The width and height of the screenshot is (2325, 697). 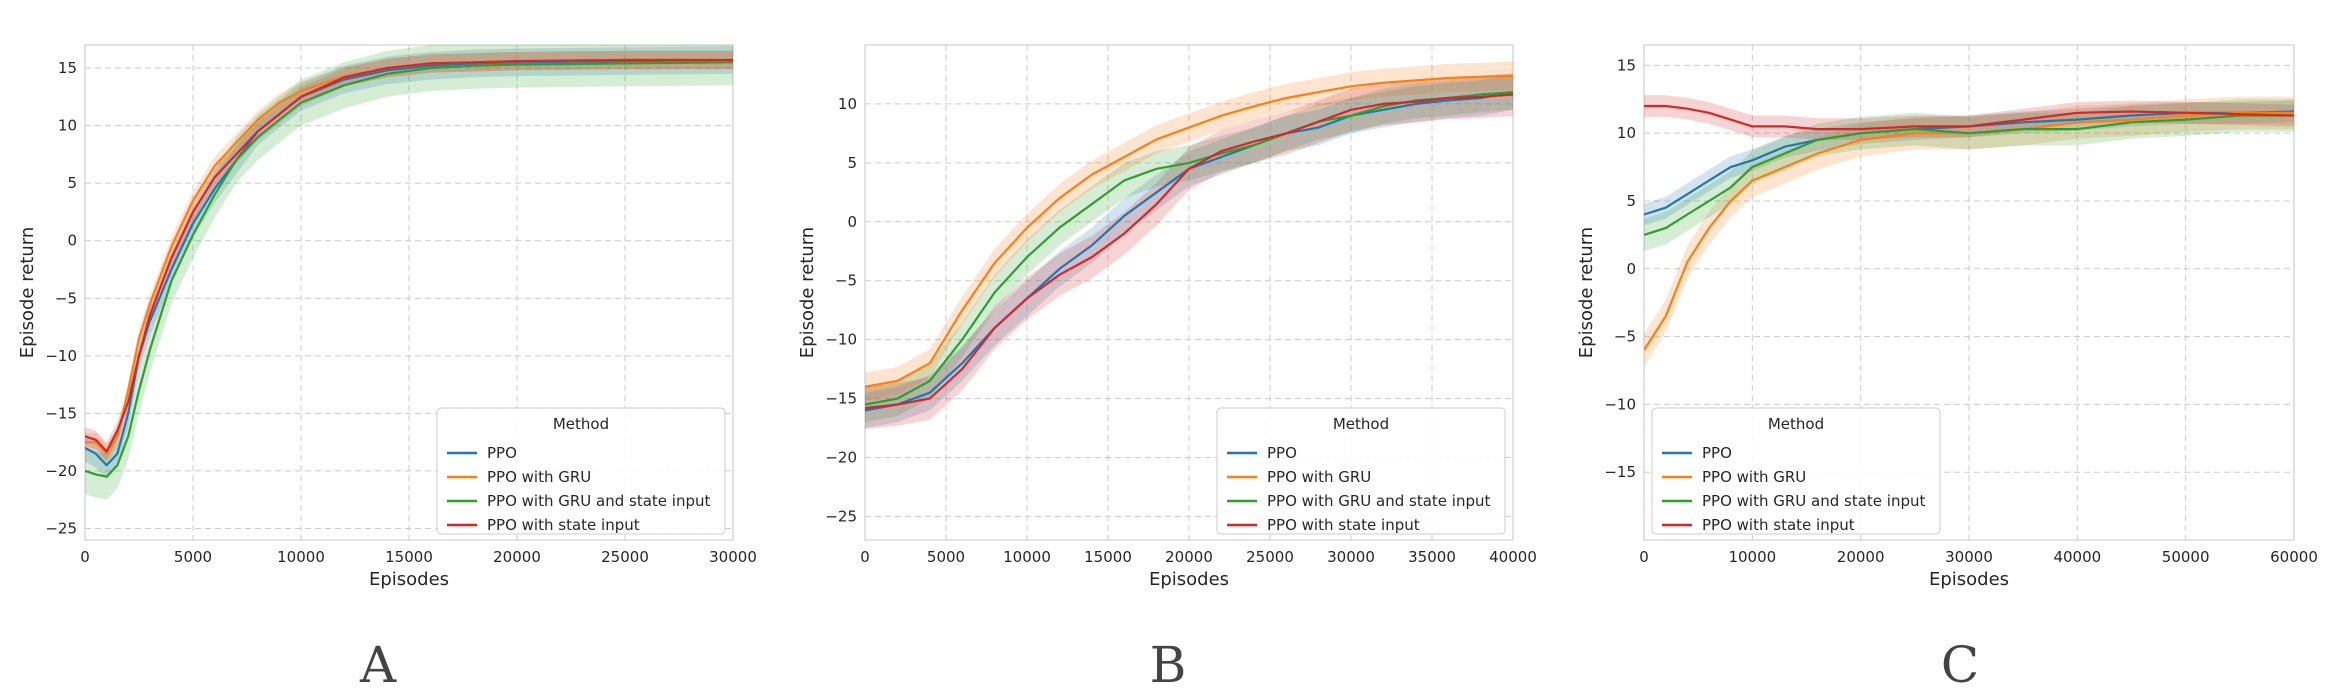 What do you see at coordinates (1960, 665) in the screenshot?
I see `panel-caption: C` at bounding box center [1960, 665].